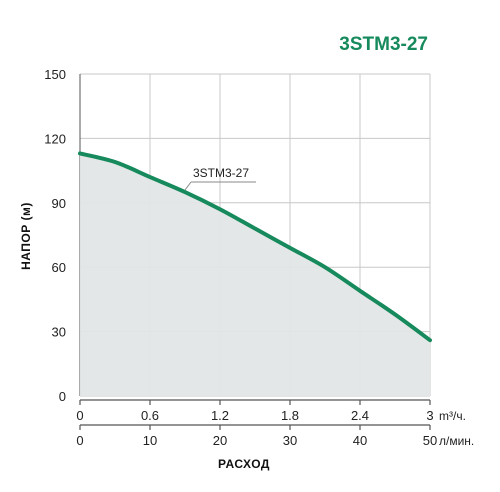  What do you see at coordinates (360, 440) in the screenshot?
I see `x-tick-label-secondary: 40` at bounding box center [360, 440].